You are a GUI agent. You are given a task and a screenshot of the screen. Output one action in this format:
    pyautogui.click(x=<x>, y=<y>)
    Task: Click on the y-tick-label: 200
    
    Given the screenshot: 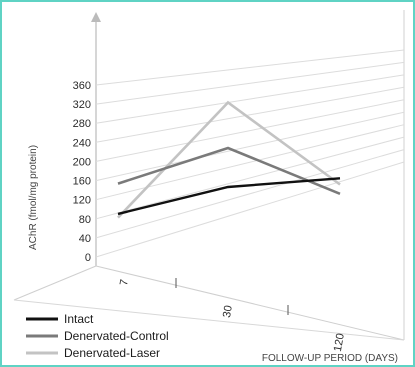 What is the action you would take?
    pyautogui.click(x=82, y=162)
    